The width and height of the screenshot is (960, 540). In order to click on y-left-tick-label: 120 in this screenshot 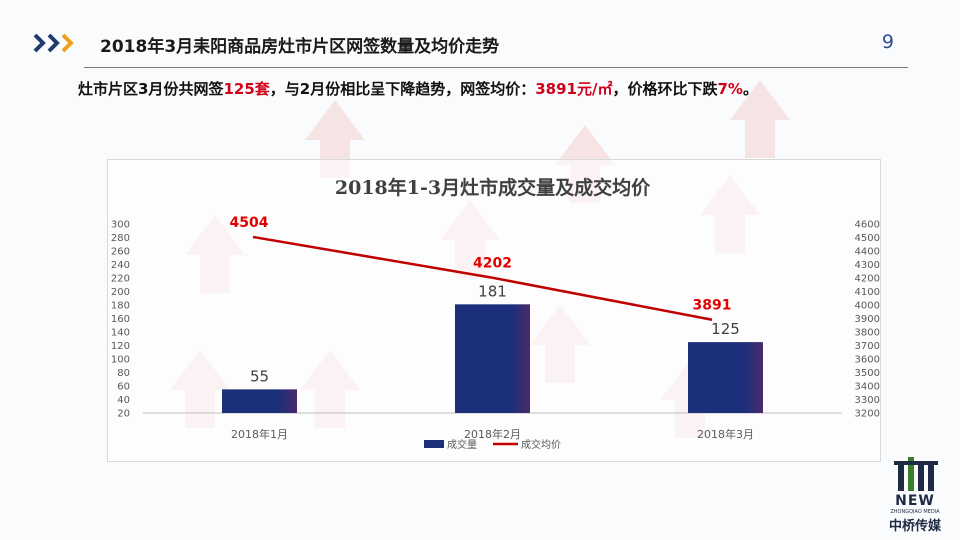, I will do `click(120, 346)`.